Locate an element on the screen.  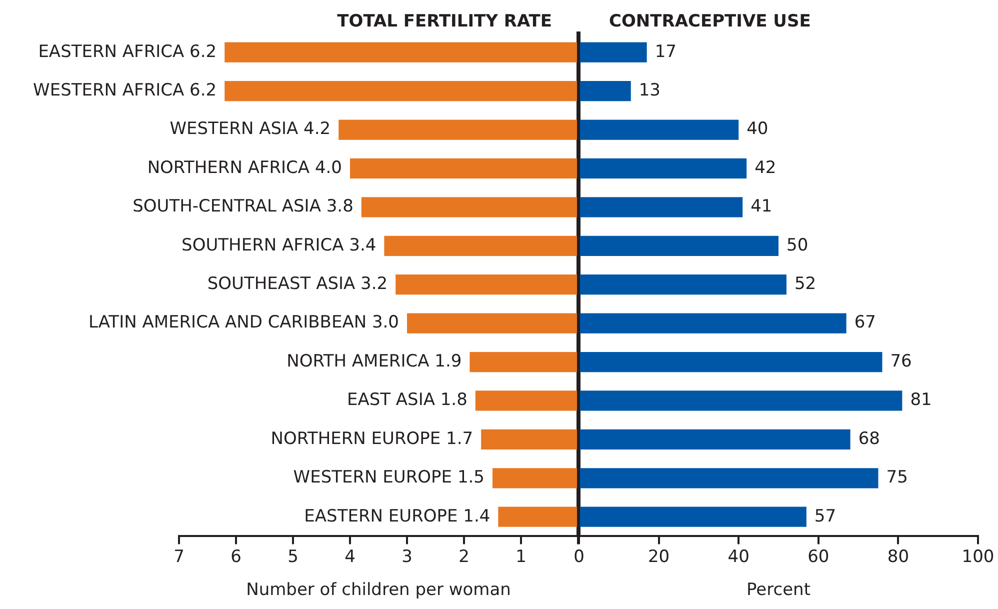
x-axis-title: Number of children per woman is located at coordinates (378, 590).